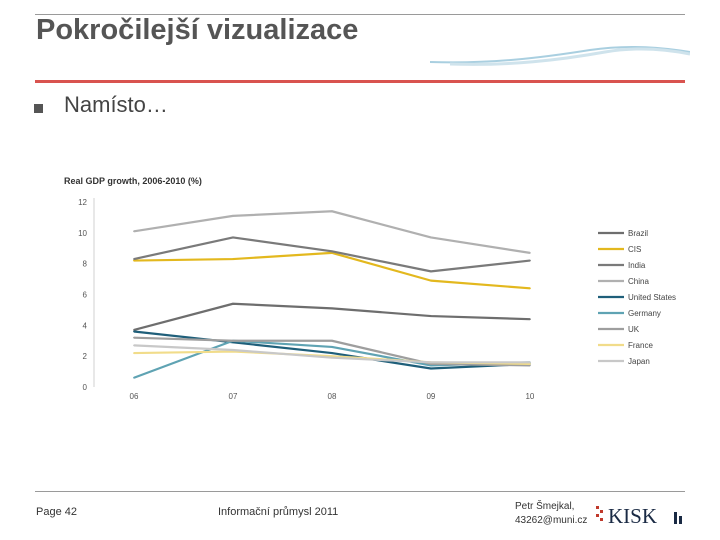 The height and width of the screenshot is (540, 720). Describe the element at coordinates (85, 387) in the screenshot. I see `y-tick-label: 0` at that location.